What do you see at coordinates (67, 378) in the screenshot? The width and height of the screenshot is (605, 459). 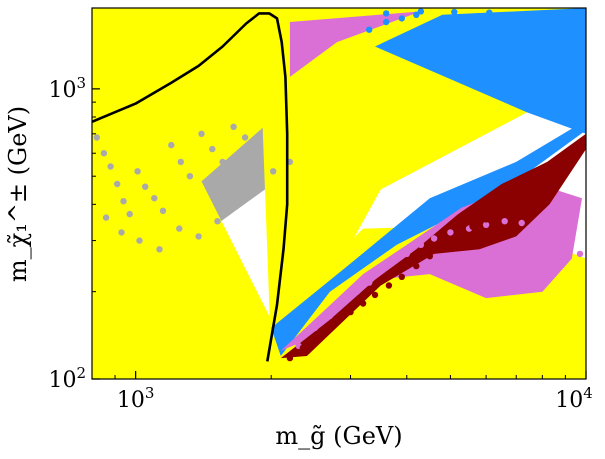 I see `y-tick-label: 102` at bounding box center [67, 378].